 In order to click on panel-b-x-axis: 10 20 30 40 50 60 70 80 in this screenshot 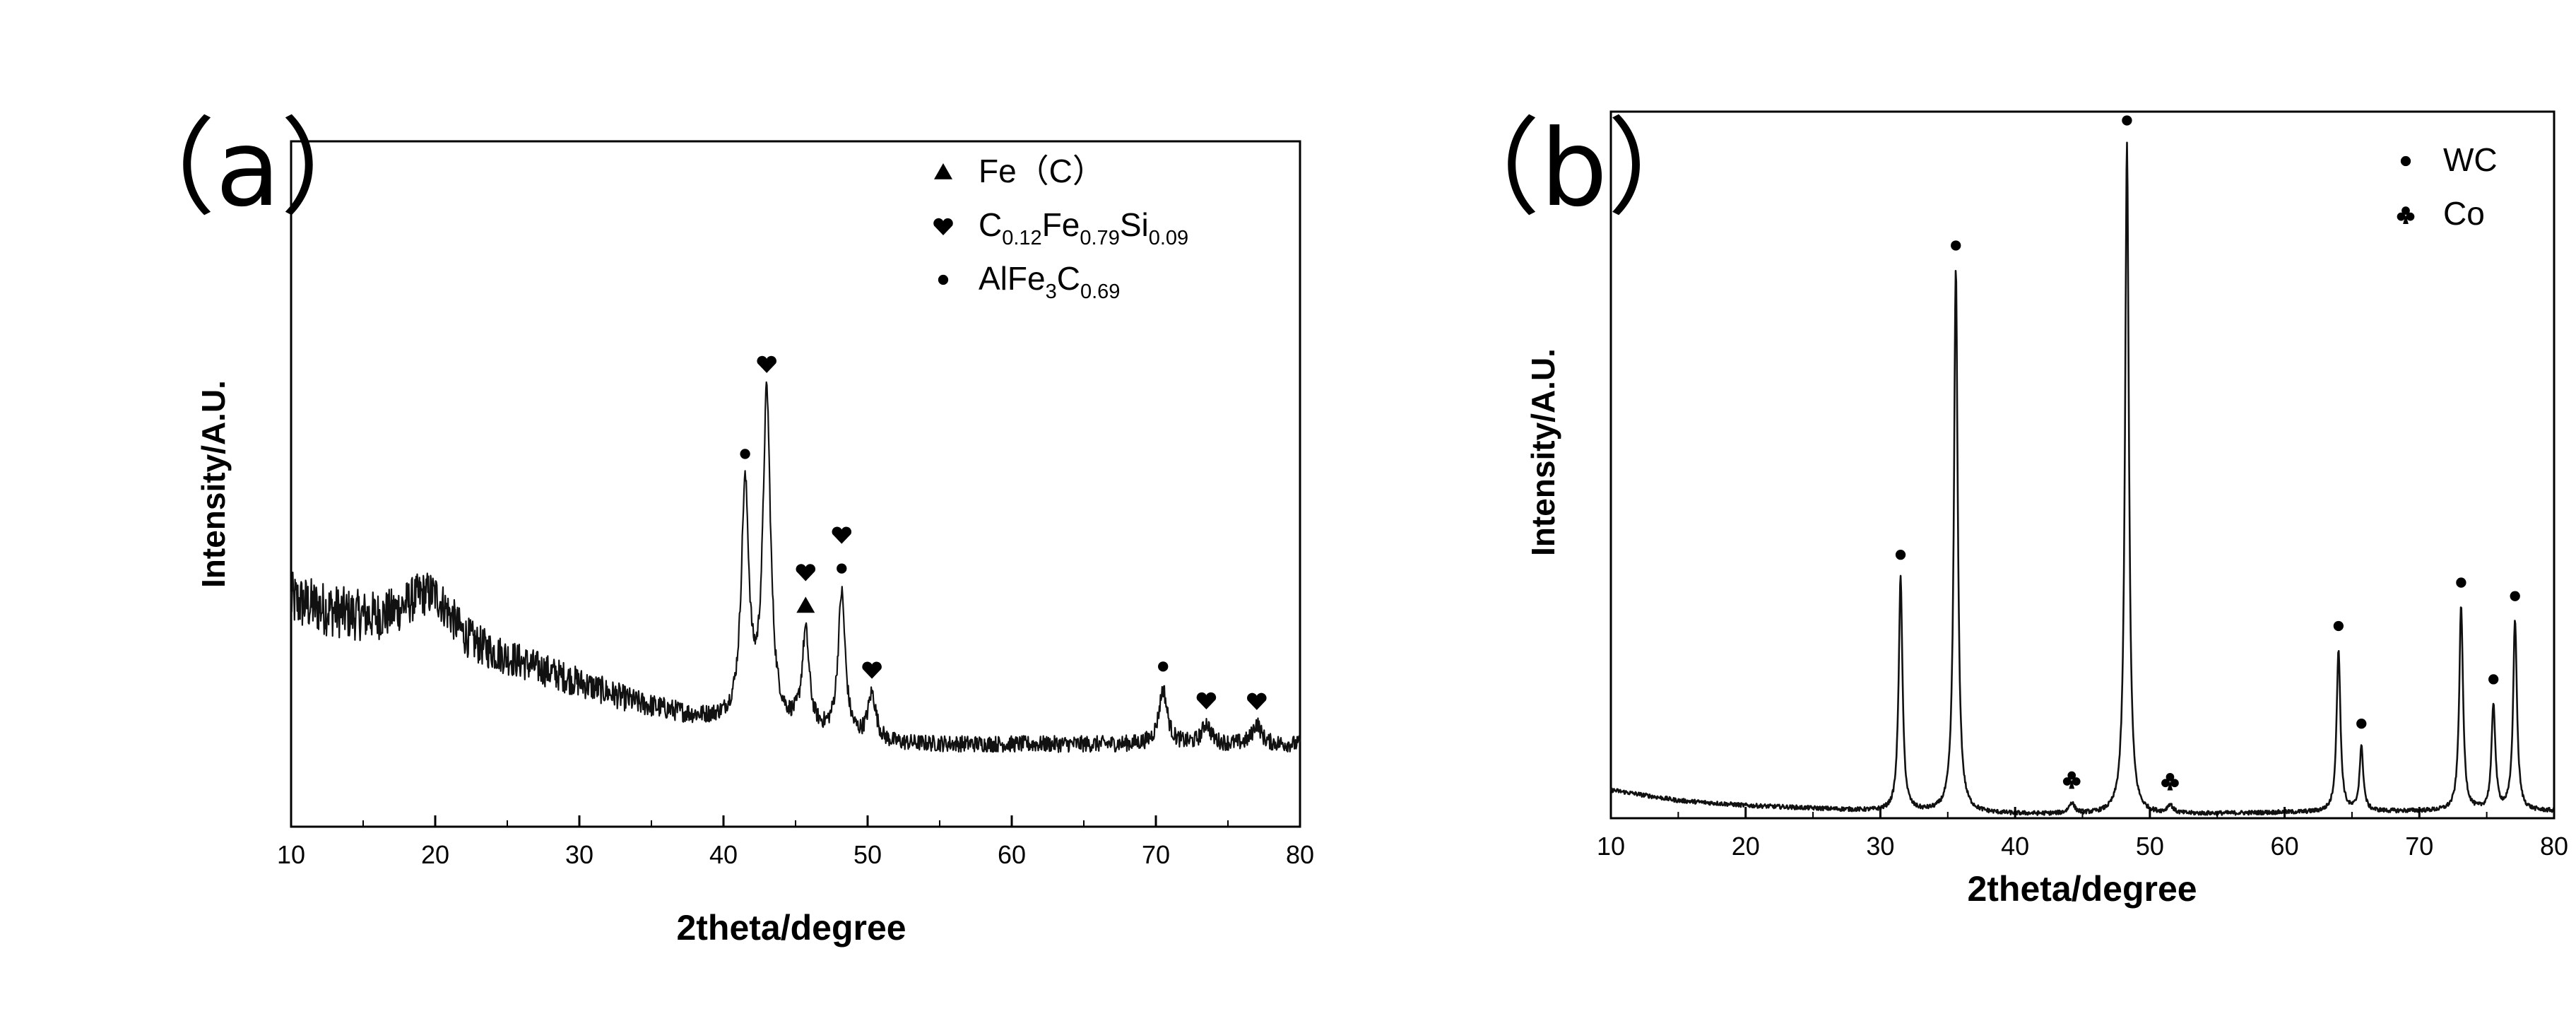, I will do `click(2082, 834)`.